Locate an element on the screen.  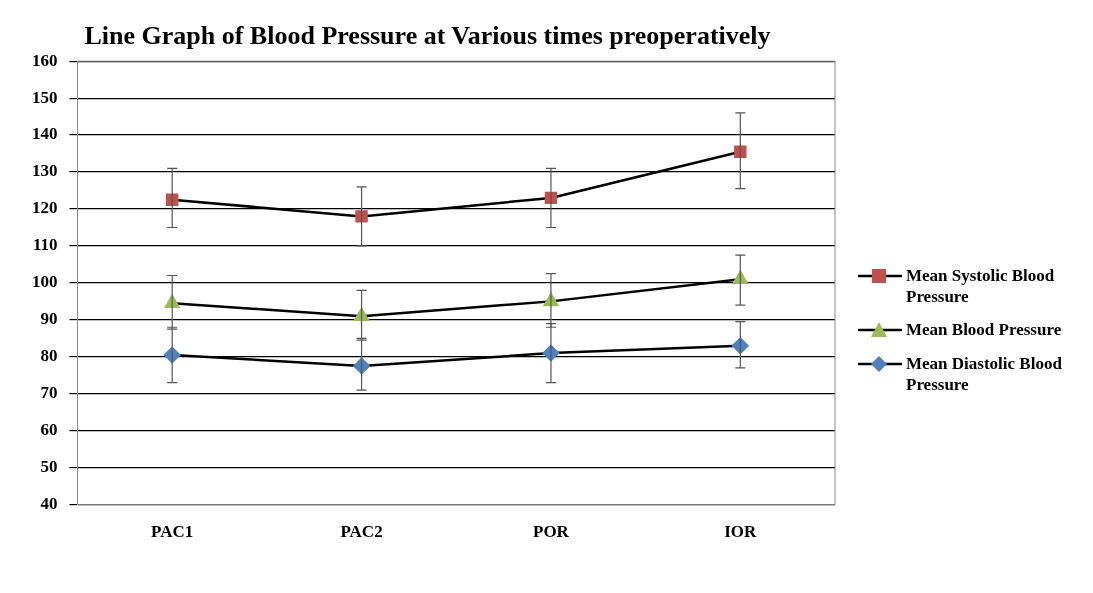
y-tick-label: 40 is located at coordinates (49, 503).